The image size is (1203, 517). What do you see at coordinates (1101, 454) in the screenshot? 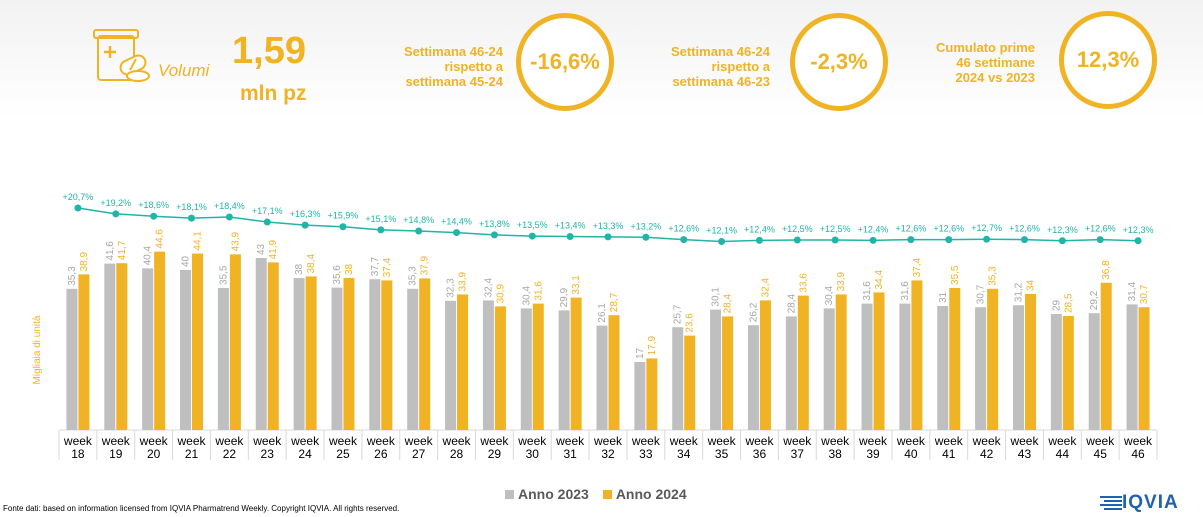
I see `x-tick-label-number: 45` at bounding box center [1101, 454].